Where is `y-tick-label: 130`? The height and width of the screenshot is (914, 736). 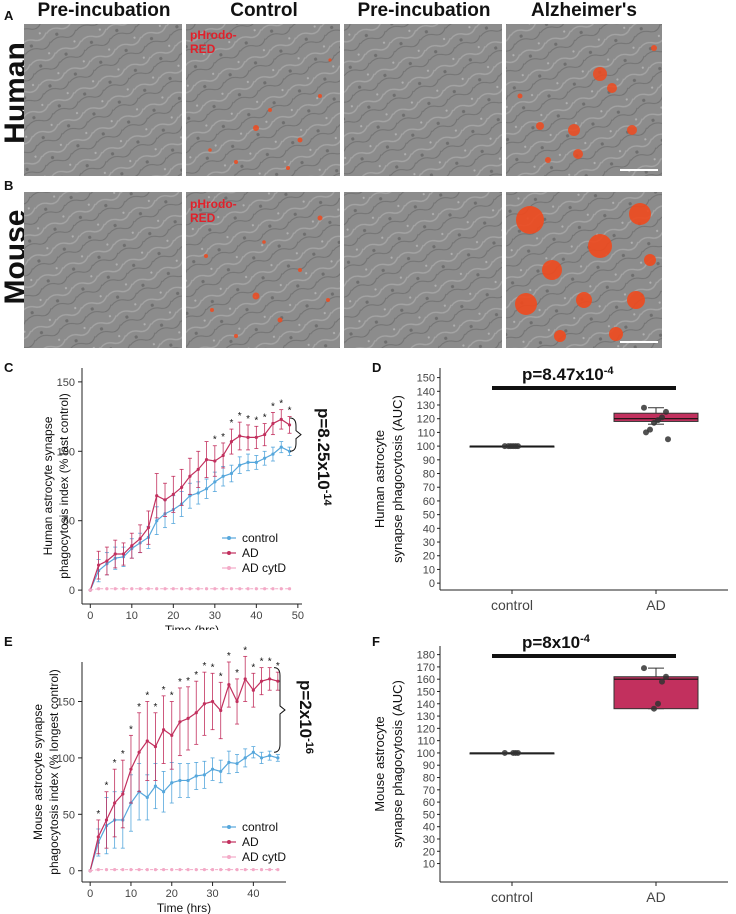 y-tick-label: 130 is located at coordinates (426, 717).